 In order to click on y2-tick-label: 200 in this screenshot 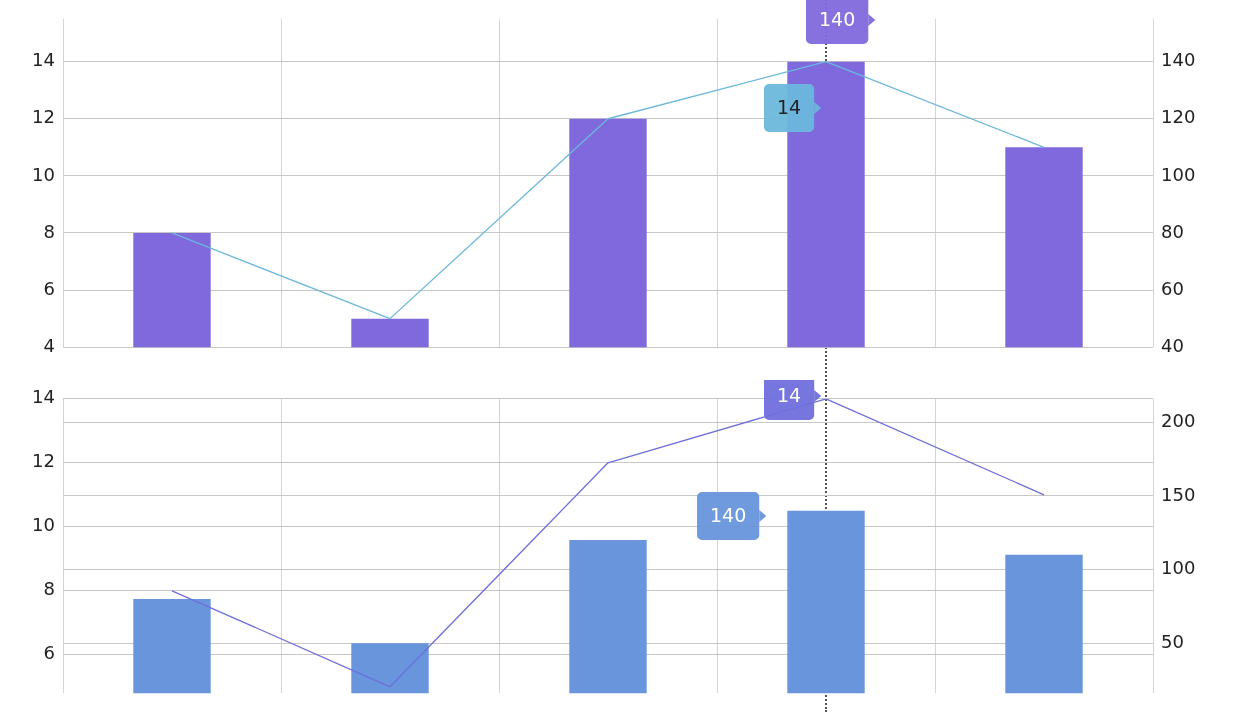, I will do `click(1178, 421)`.